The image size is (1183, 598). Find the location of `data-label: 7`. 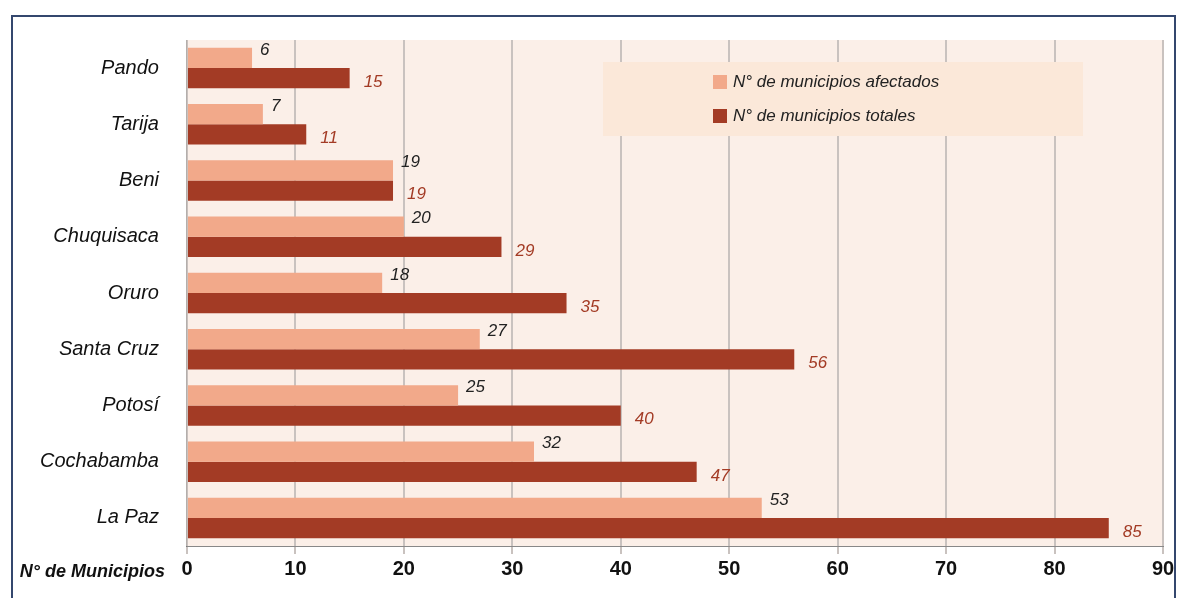

data-label: 7 is located at coordinates (275, 105).